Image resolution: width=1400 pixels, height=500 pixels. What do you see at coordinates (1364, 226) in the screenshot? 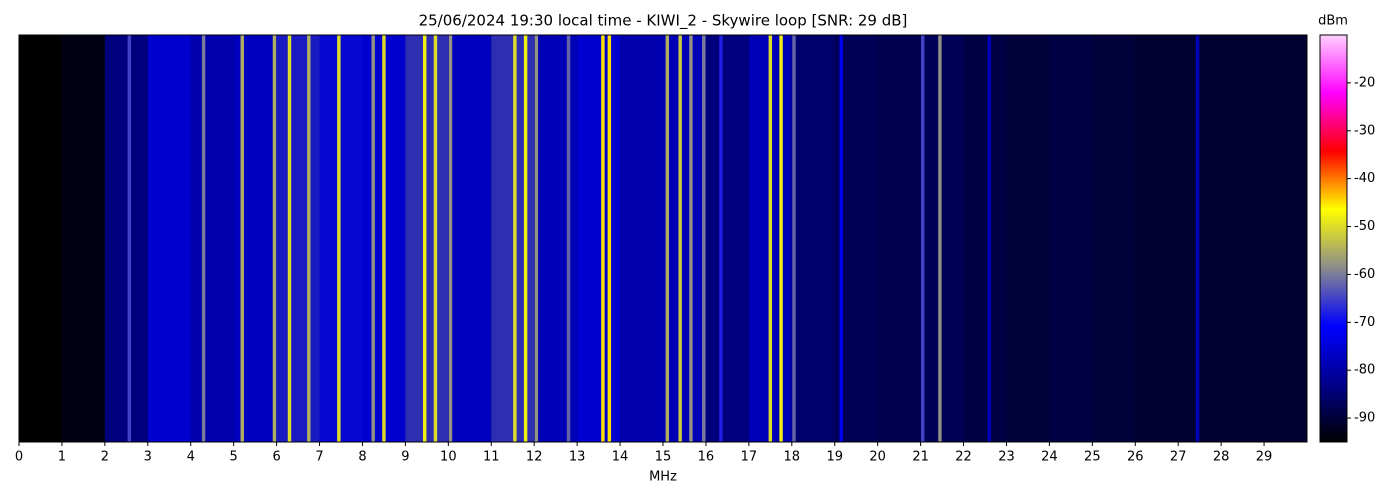
I see `colorbar-tick-label: -50` at bounding box center [1364, 226].